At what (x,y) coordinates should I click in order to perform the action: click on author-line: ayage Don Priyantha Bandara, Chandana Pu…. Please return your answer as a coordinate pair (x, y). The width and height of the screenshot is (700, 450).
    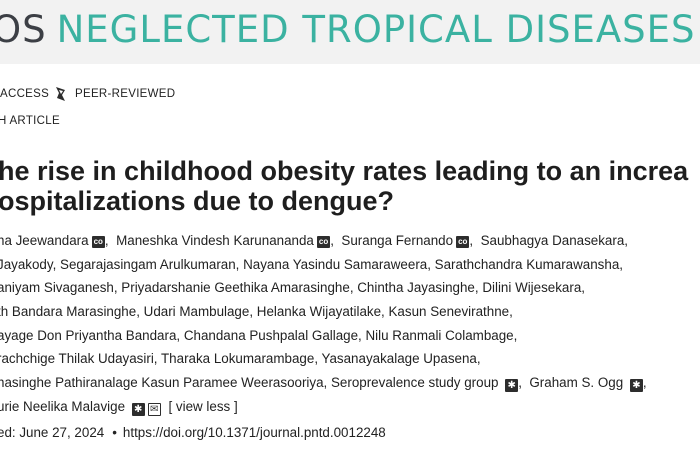
    Looking at the image, I should click on (259, 335).